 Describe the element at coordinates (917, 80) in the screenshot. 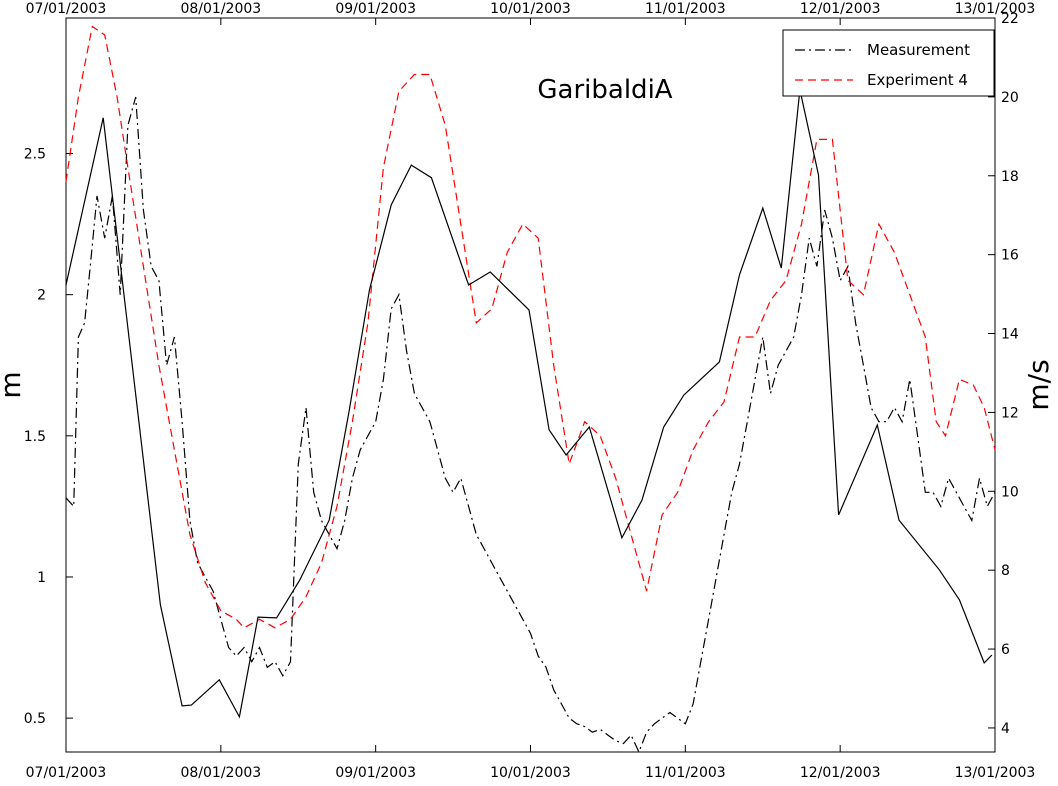

I see `legend-label: Experiment 4` at that location.